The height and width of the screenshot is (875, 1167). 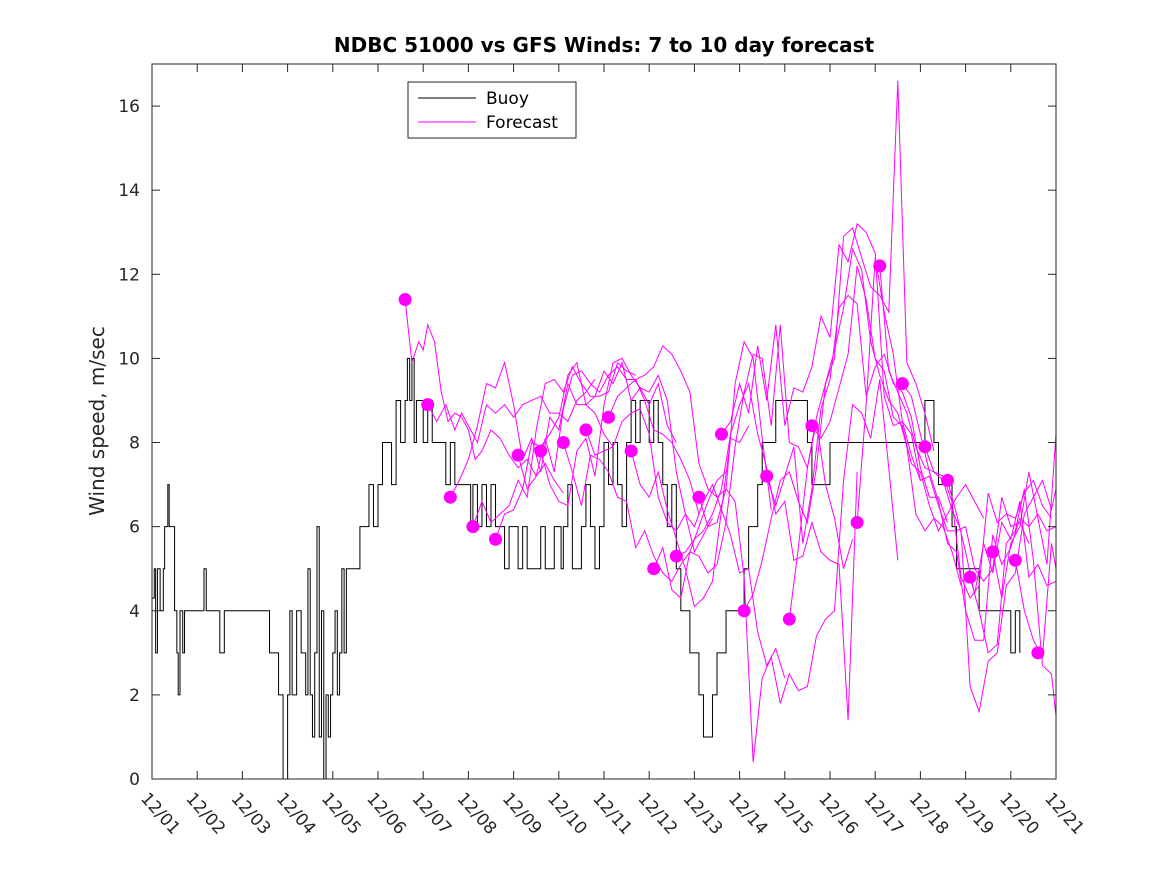 I want to click on x-tick-label: 12/15, so click(x=793, y=814).